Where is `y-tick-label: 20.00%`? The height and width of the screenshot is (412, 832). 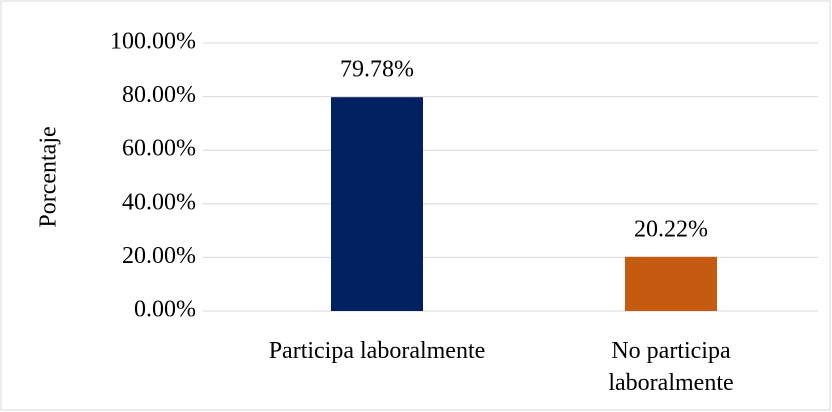 y-tick-label: 20.00% is located at coordinates (159, 256).